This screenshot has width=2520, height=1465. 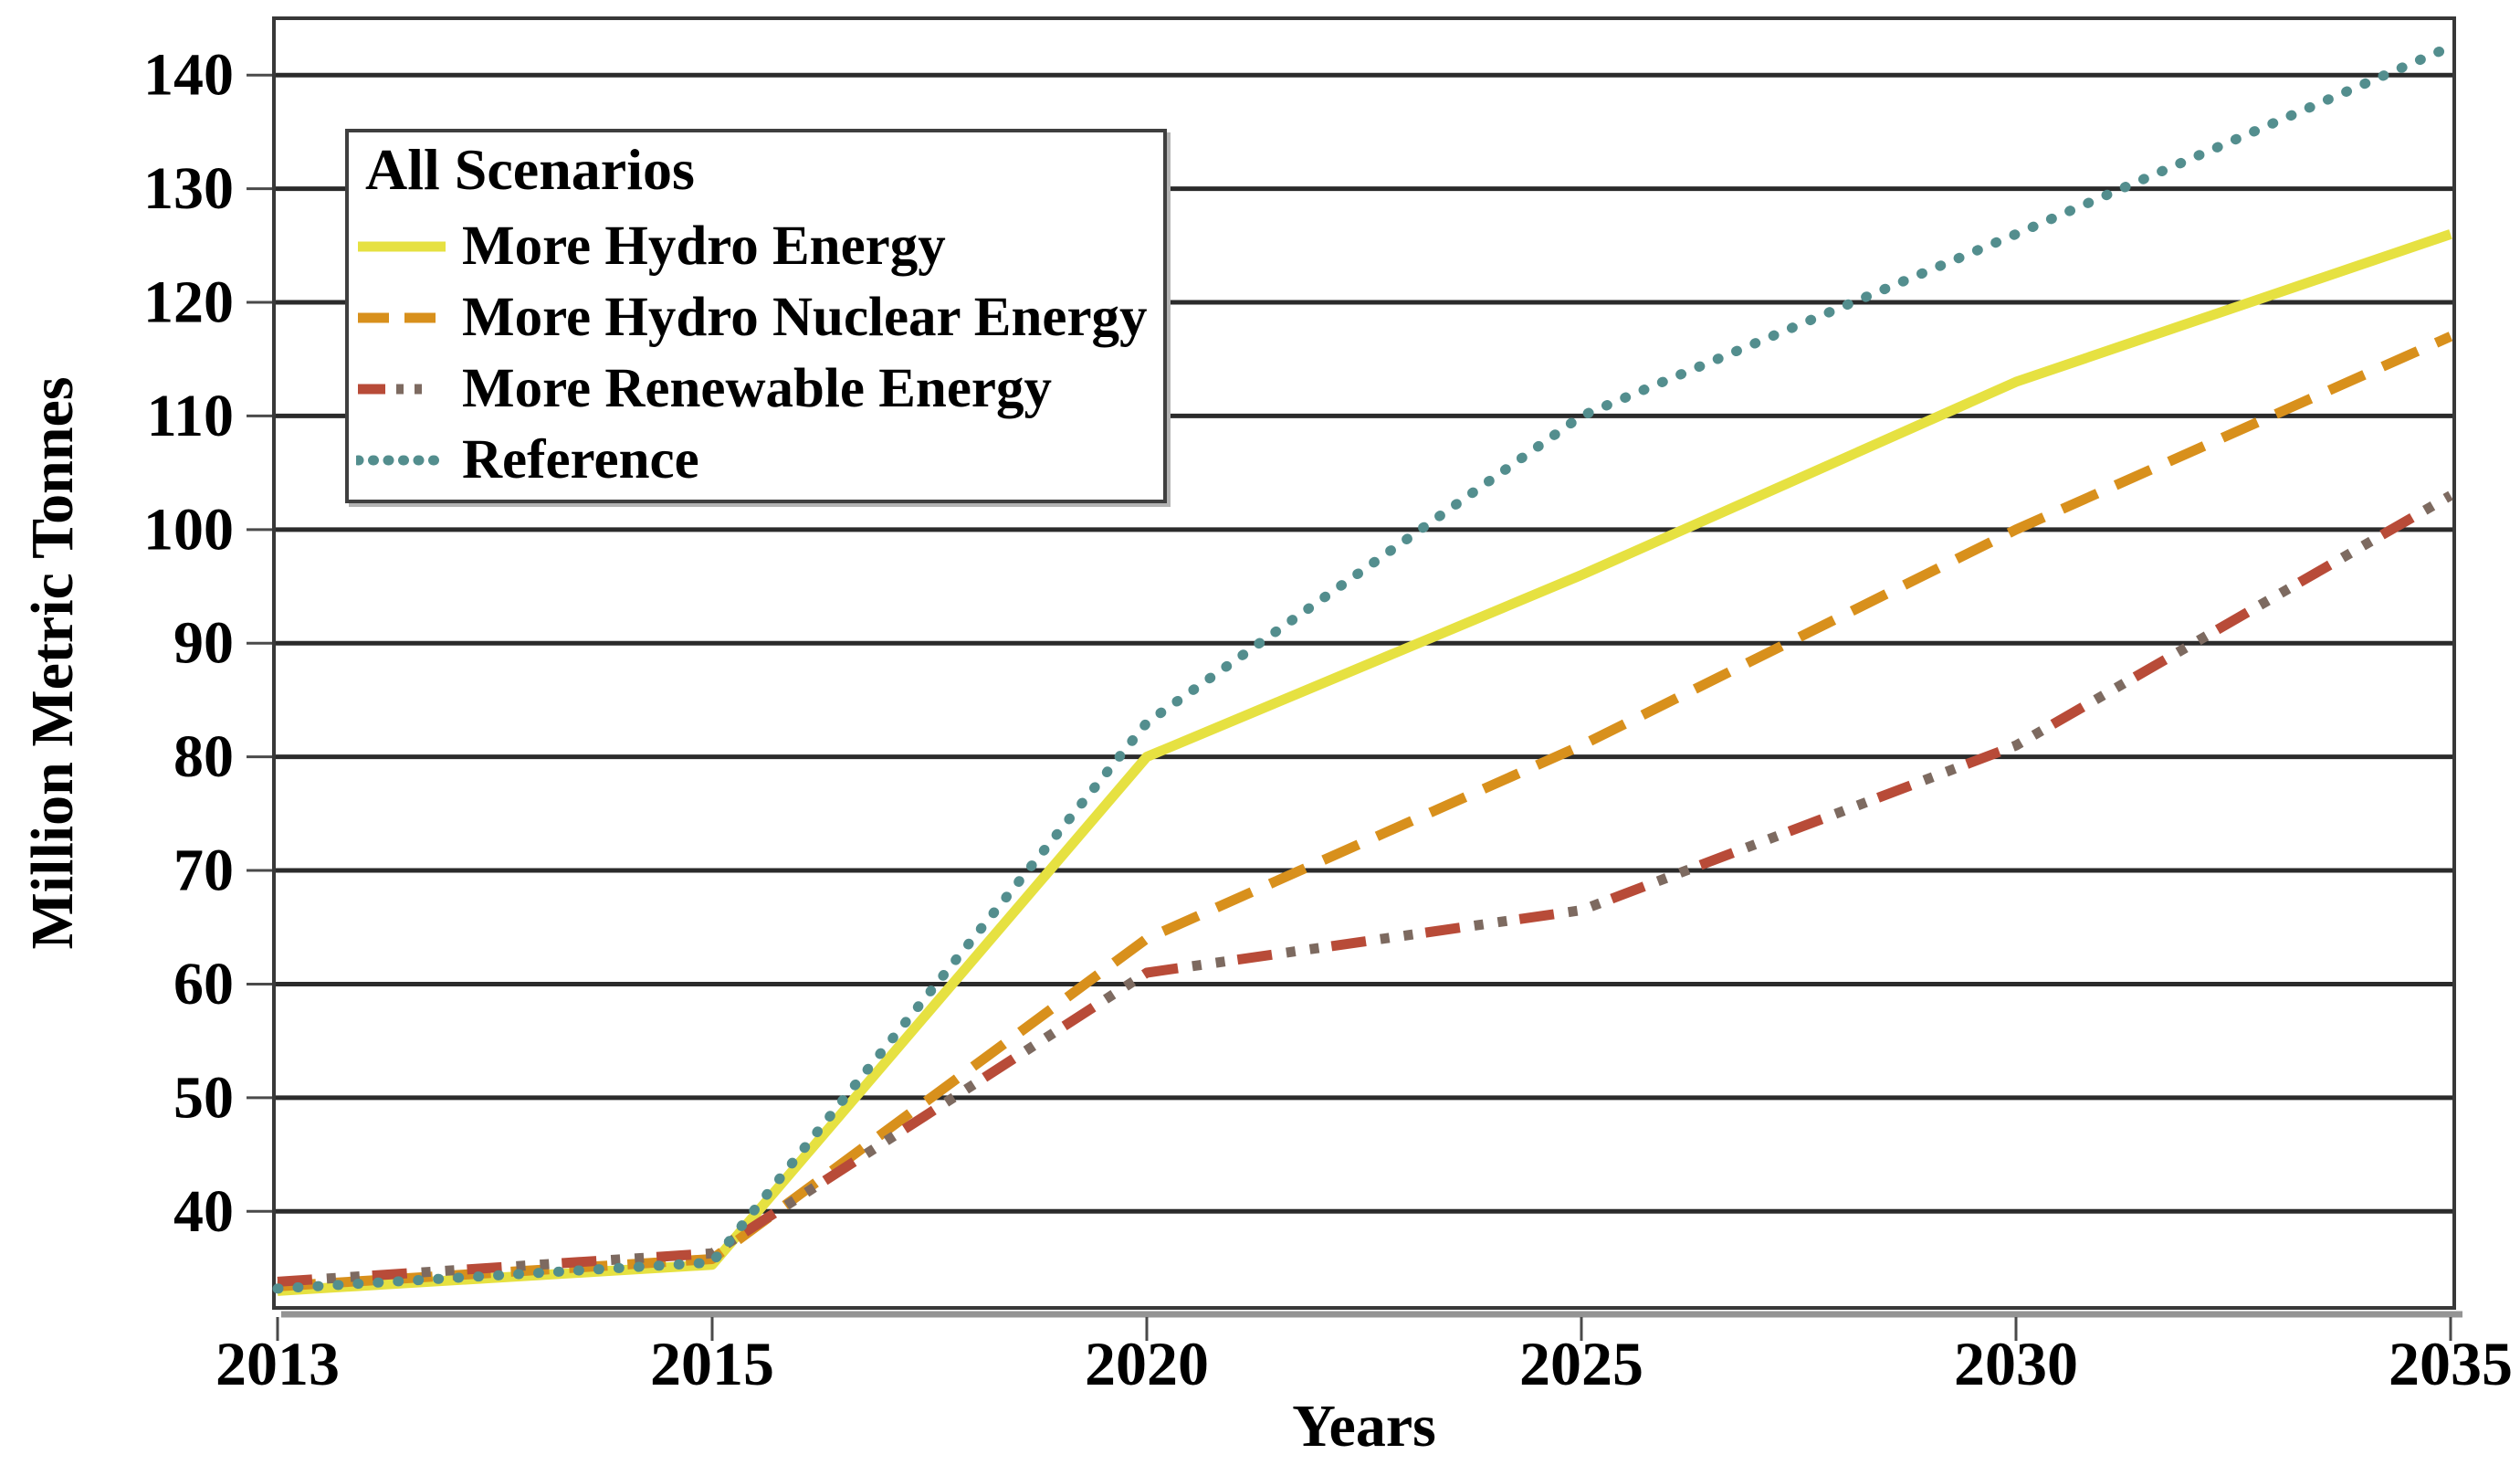 What do you see at coordinates (203, 984) in the screenshot?
I see `y-tick-label: 60` at bounding box center [203, 984].